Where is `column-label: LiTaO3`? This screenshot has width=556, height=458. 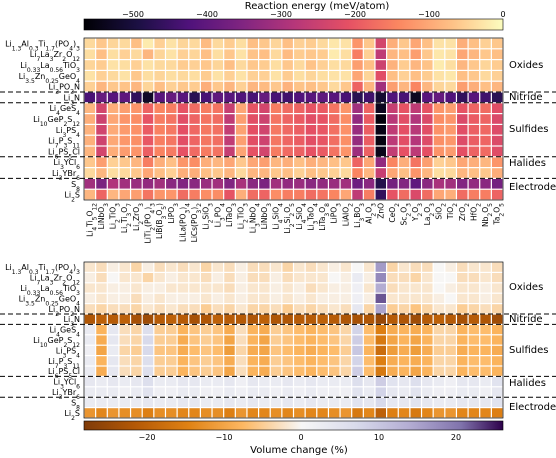 column-label: LiTaO3 is located at coordinates (231, 215).